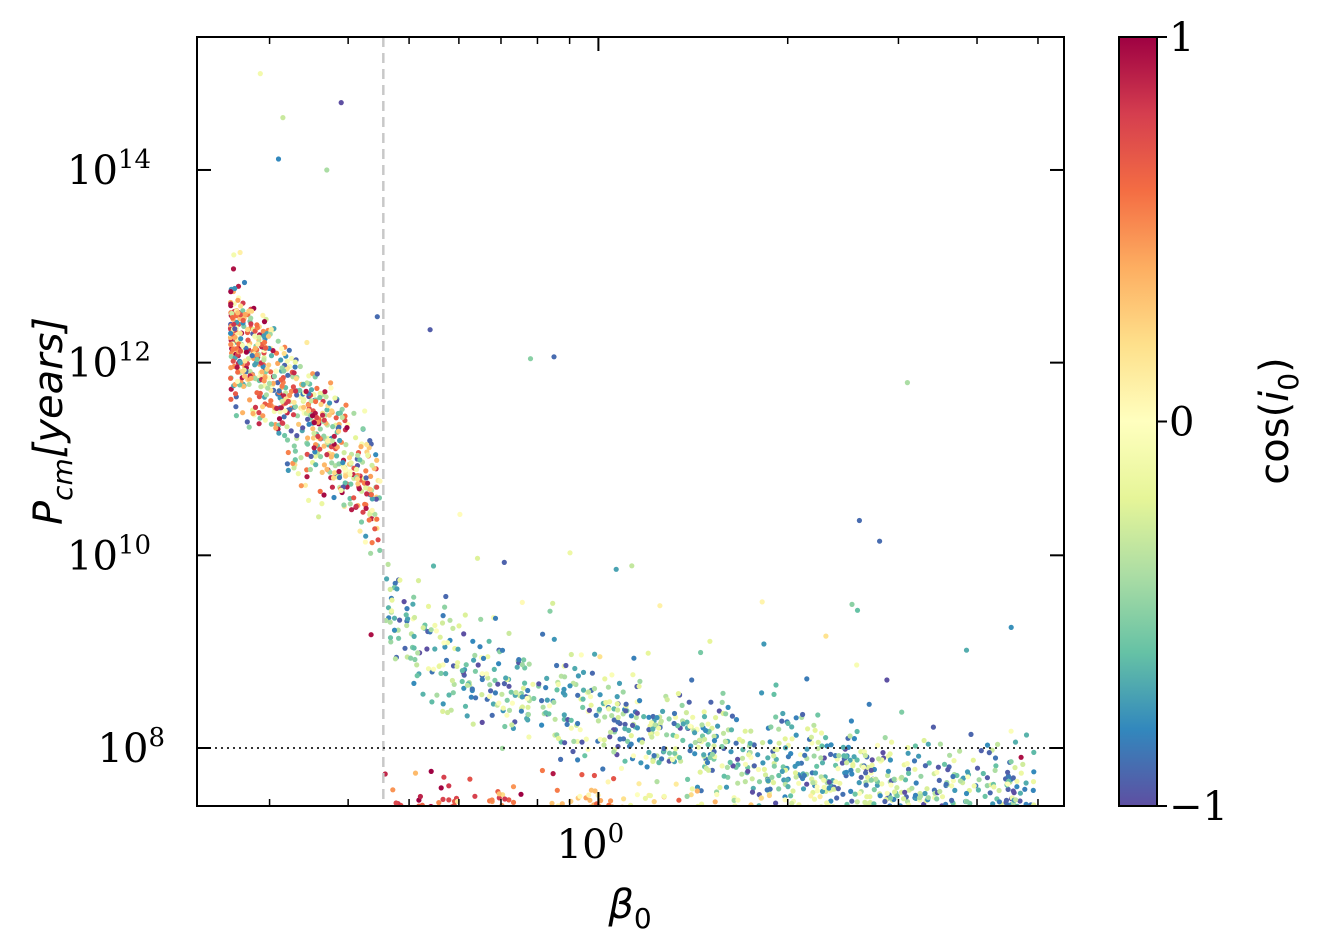 The width and height of the screenshot is (1317, 946). What do you see at coordinates (134, 353) in the screenshot?
I see `y-tick-label-exp: 12` at bounding box center [134, 353].